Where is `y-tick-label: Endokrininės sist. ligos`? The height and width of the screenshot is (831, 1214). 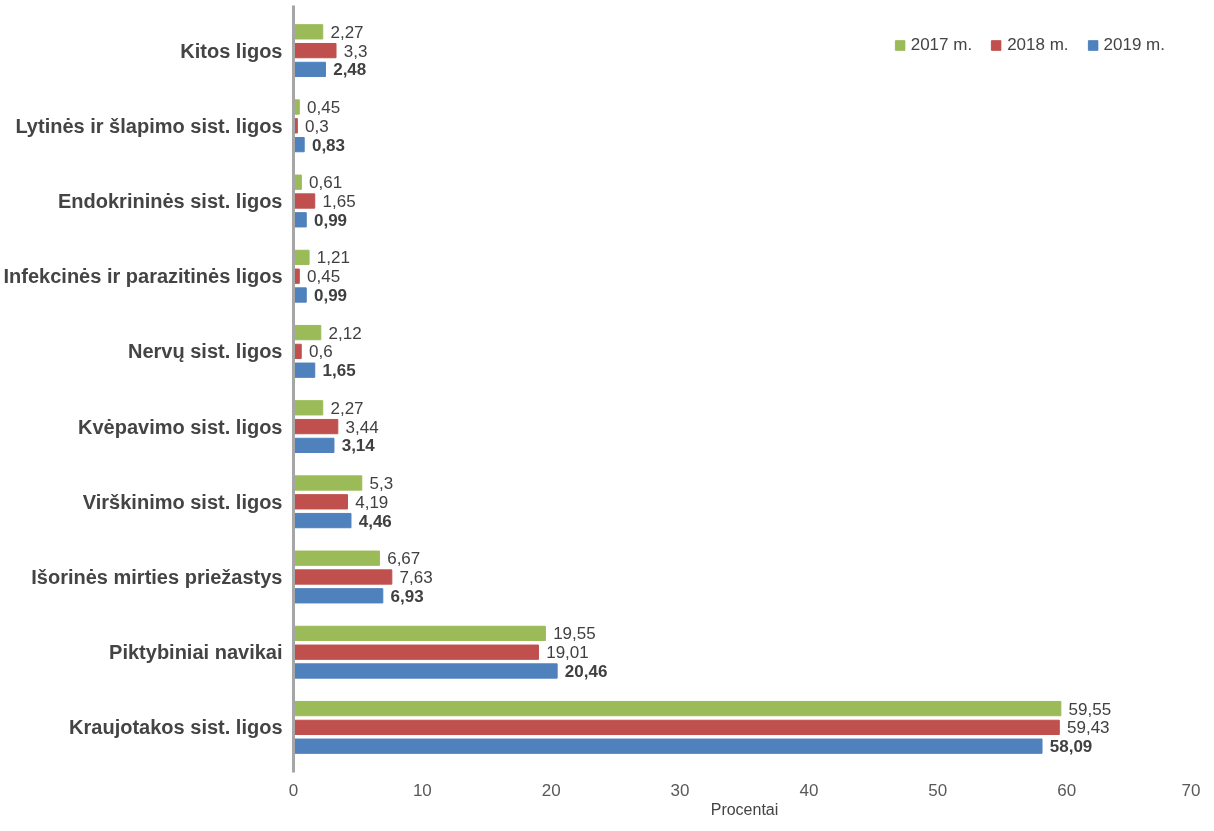
y-tick-label: Endokrininės sist. ligos is located at coordinates (170, 201).